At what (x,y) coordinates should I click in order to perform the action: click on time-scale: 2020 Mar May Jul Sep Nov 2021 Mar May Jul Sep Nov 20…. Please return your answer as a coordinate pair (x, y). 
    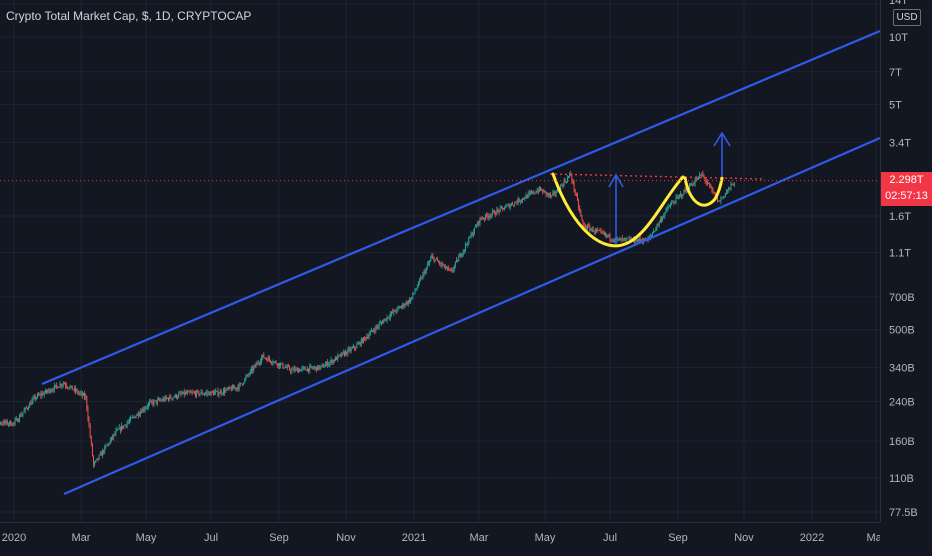
    Looking at the image, I should click on (443, 536).